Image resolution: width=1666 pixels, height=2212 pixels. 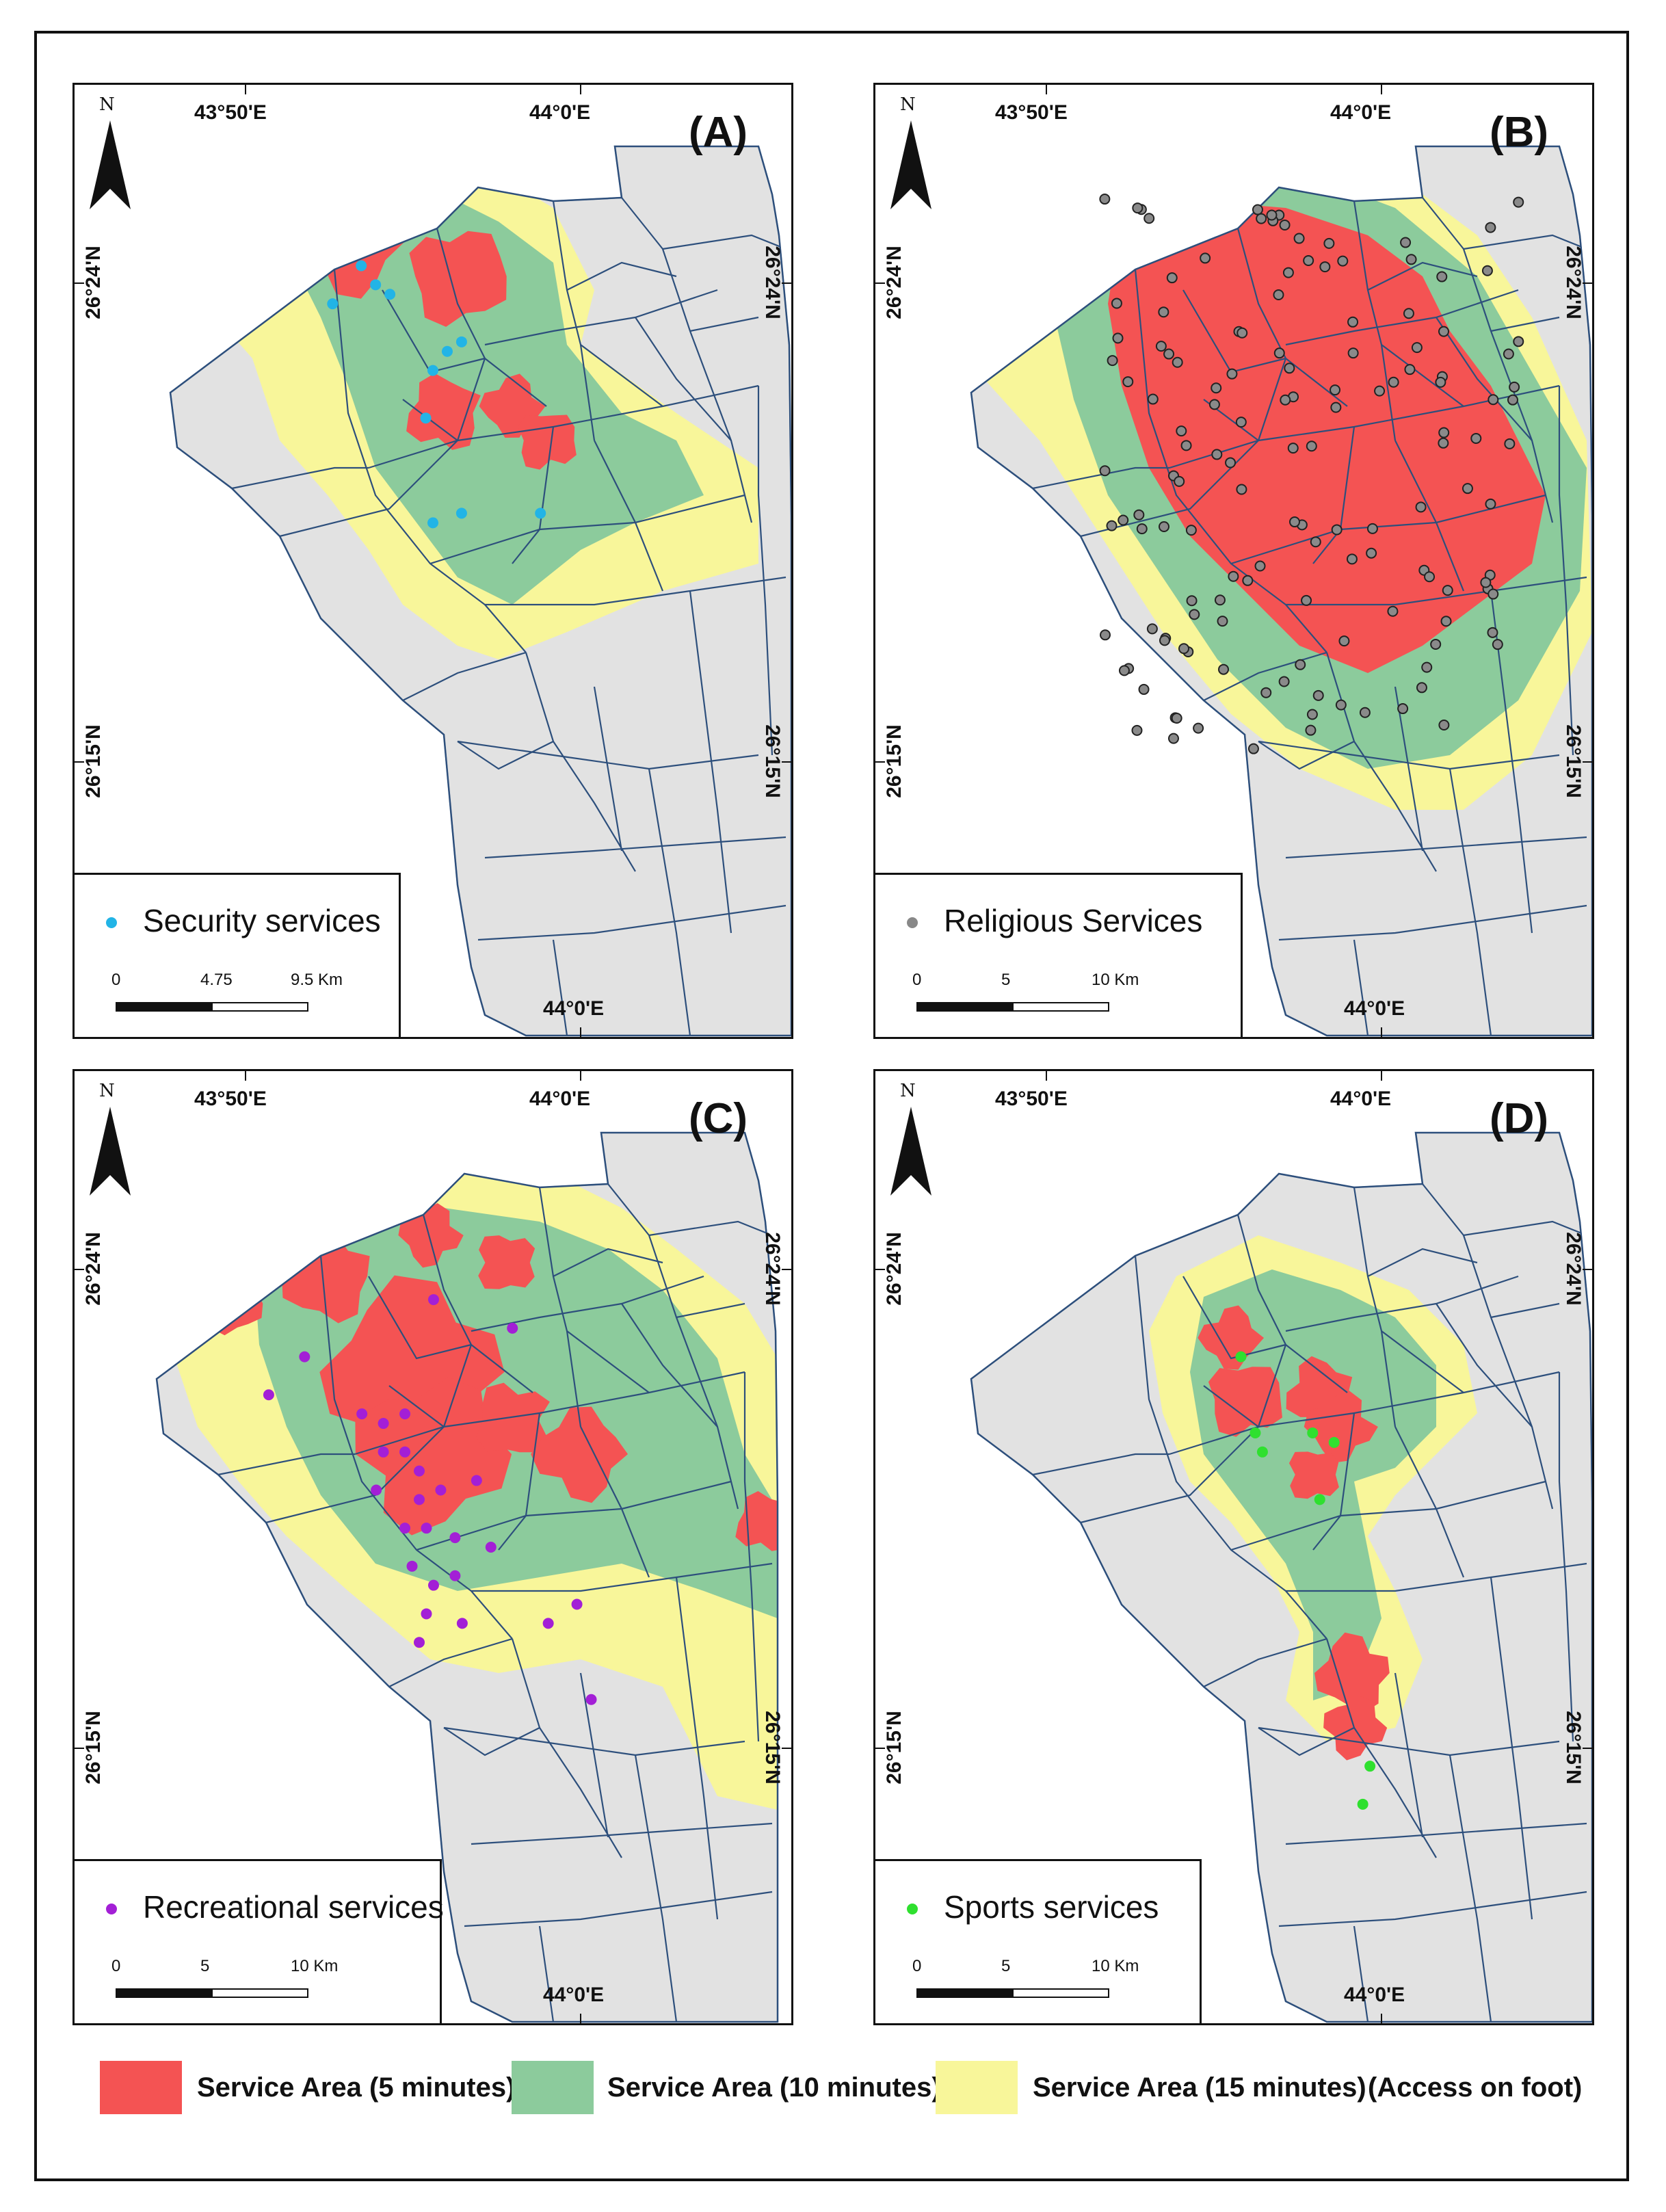 I want to click on legend-swatch-15min, so click(x=977, y=2087).